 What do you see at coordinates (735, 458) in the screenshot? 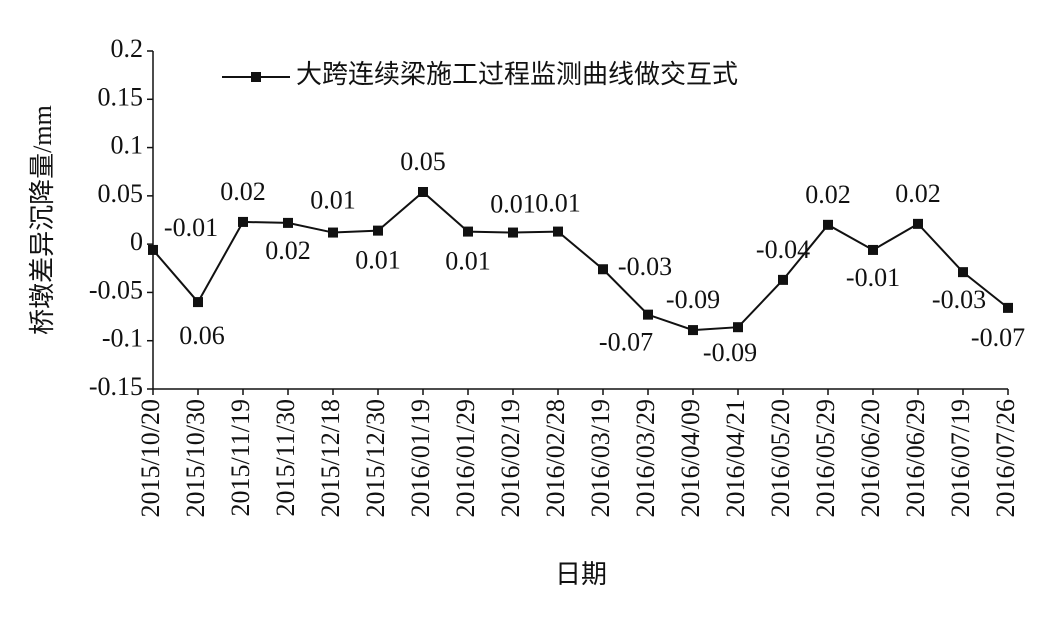
I see `x-tick-label: 2016/04/21` at bounding box center [735, 458].